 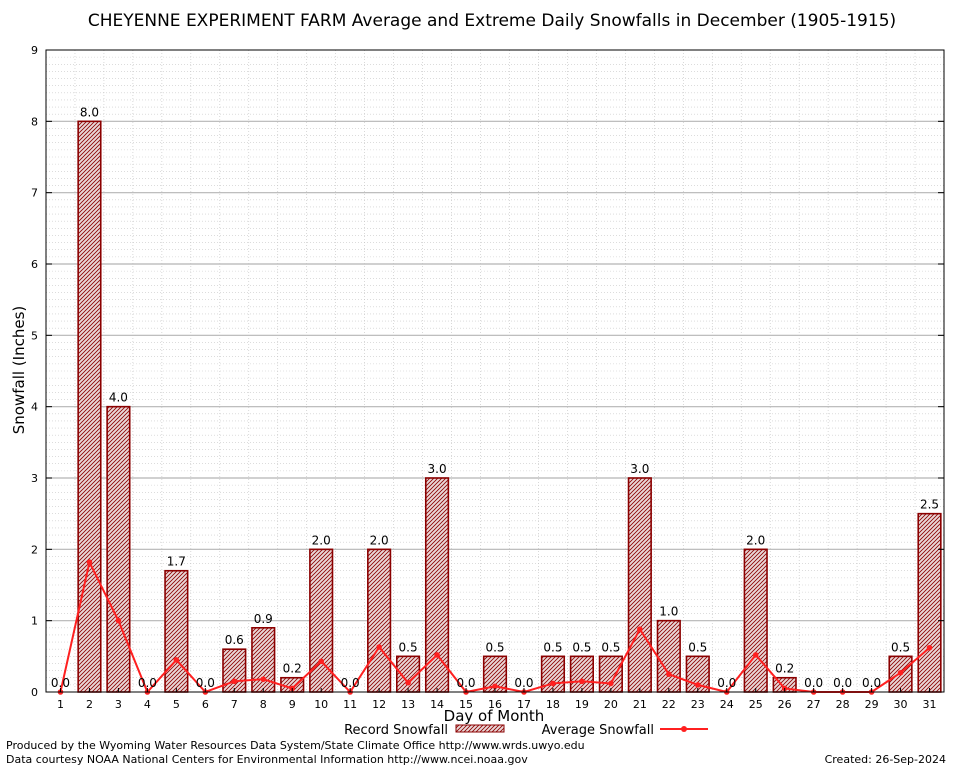 I want to click on bar-value-label: 4.0, so click(x=118, y=398).